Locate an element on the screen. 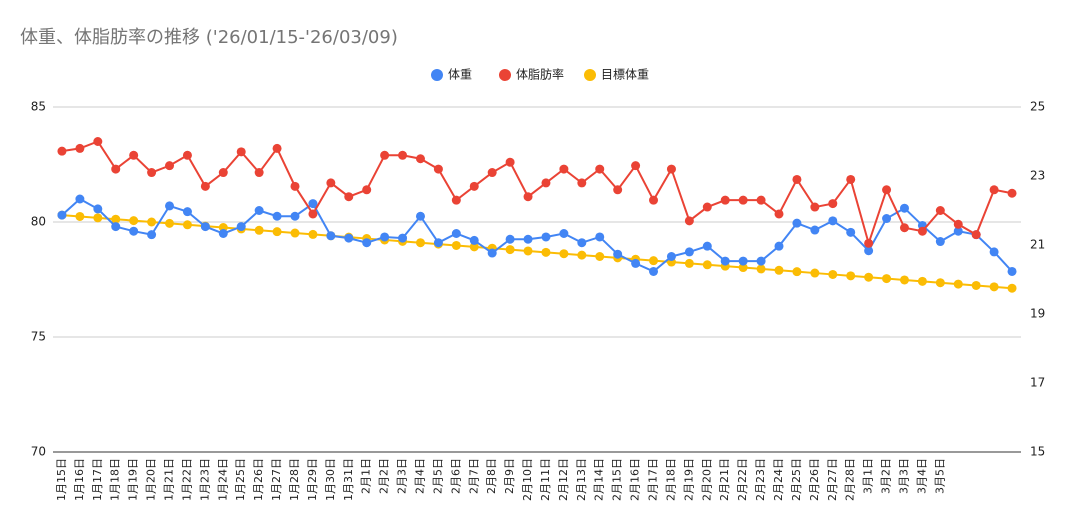 The image size is (1075, 530). x-tick-label: 2月21日 is located at coordinates (724, 479).